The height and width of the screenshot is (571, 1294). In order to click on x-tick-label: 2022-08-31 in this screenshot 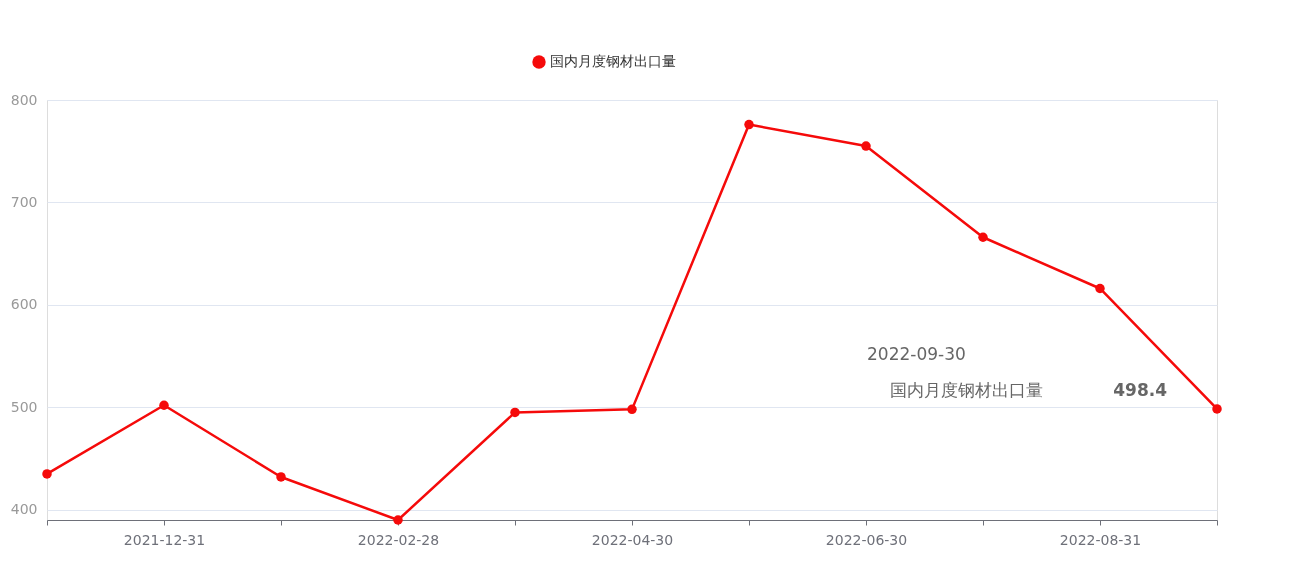, I will do `click(1100, 539)`.